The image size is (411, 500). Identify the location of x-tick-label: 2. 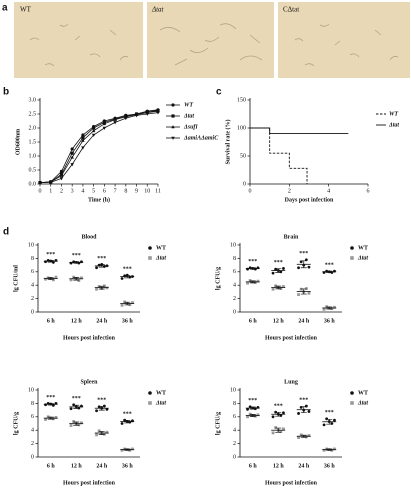
(61, 191).